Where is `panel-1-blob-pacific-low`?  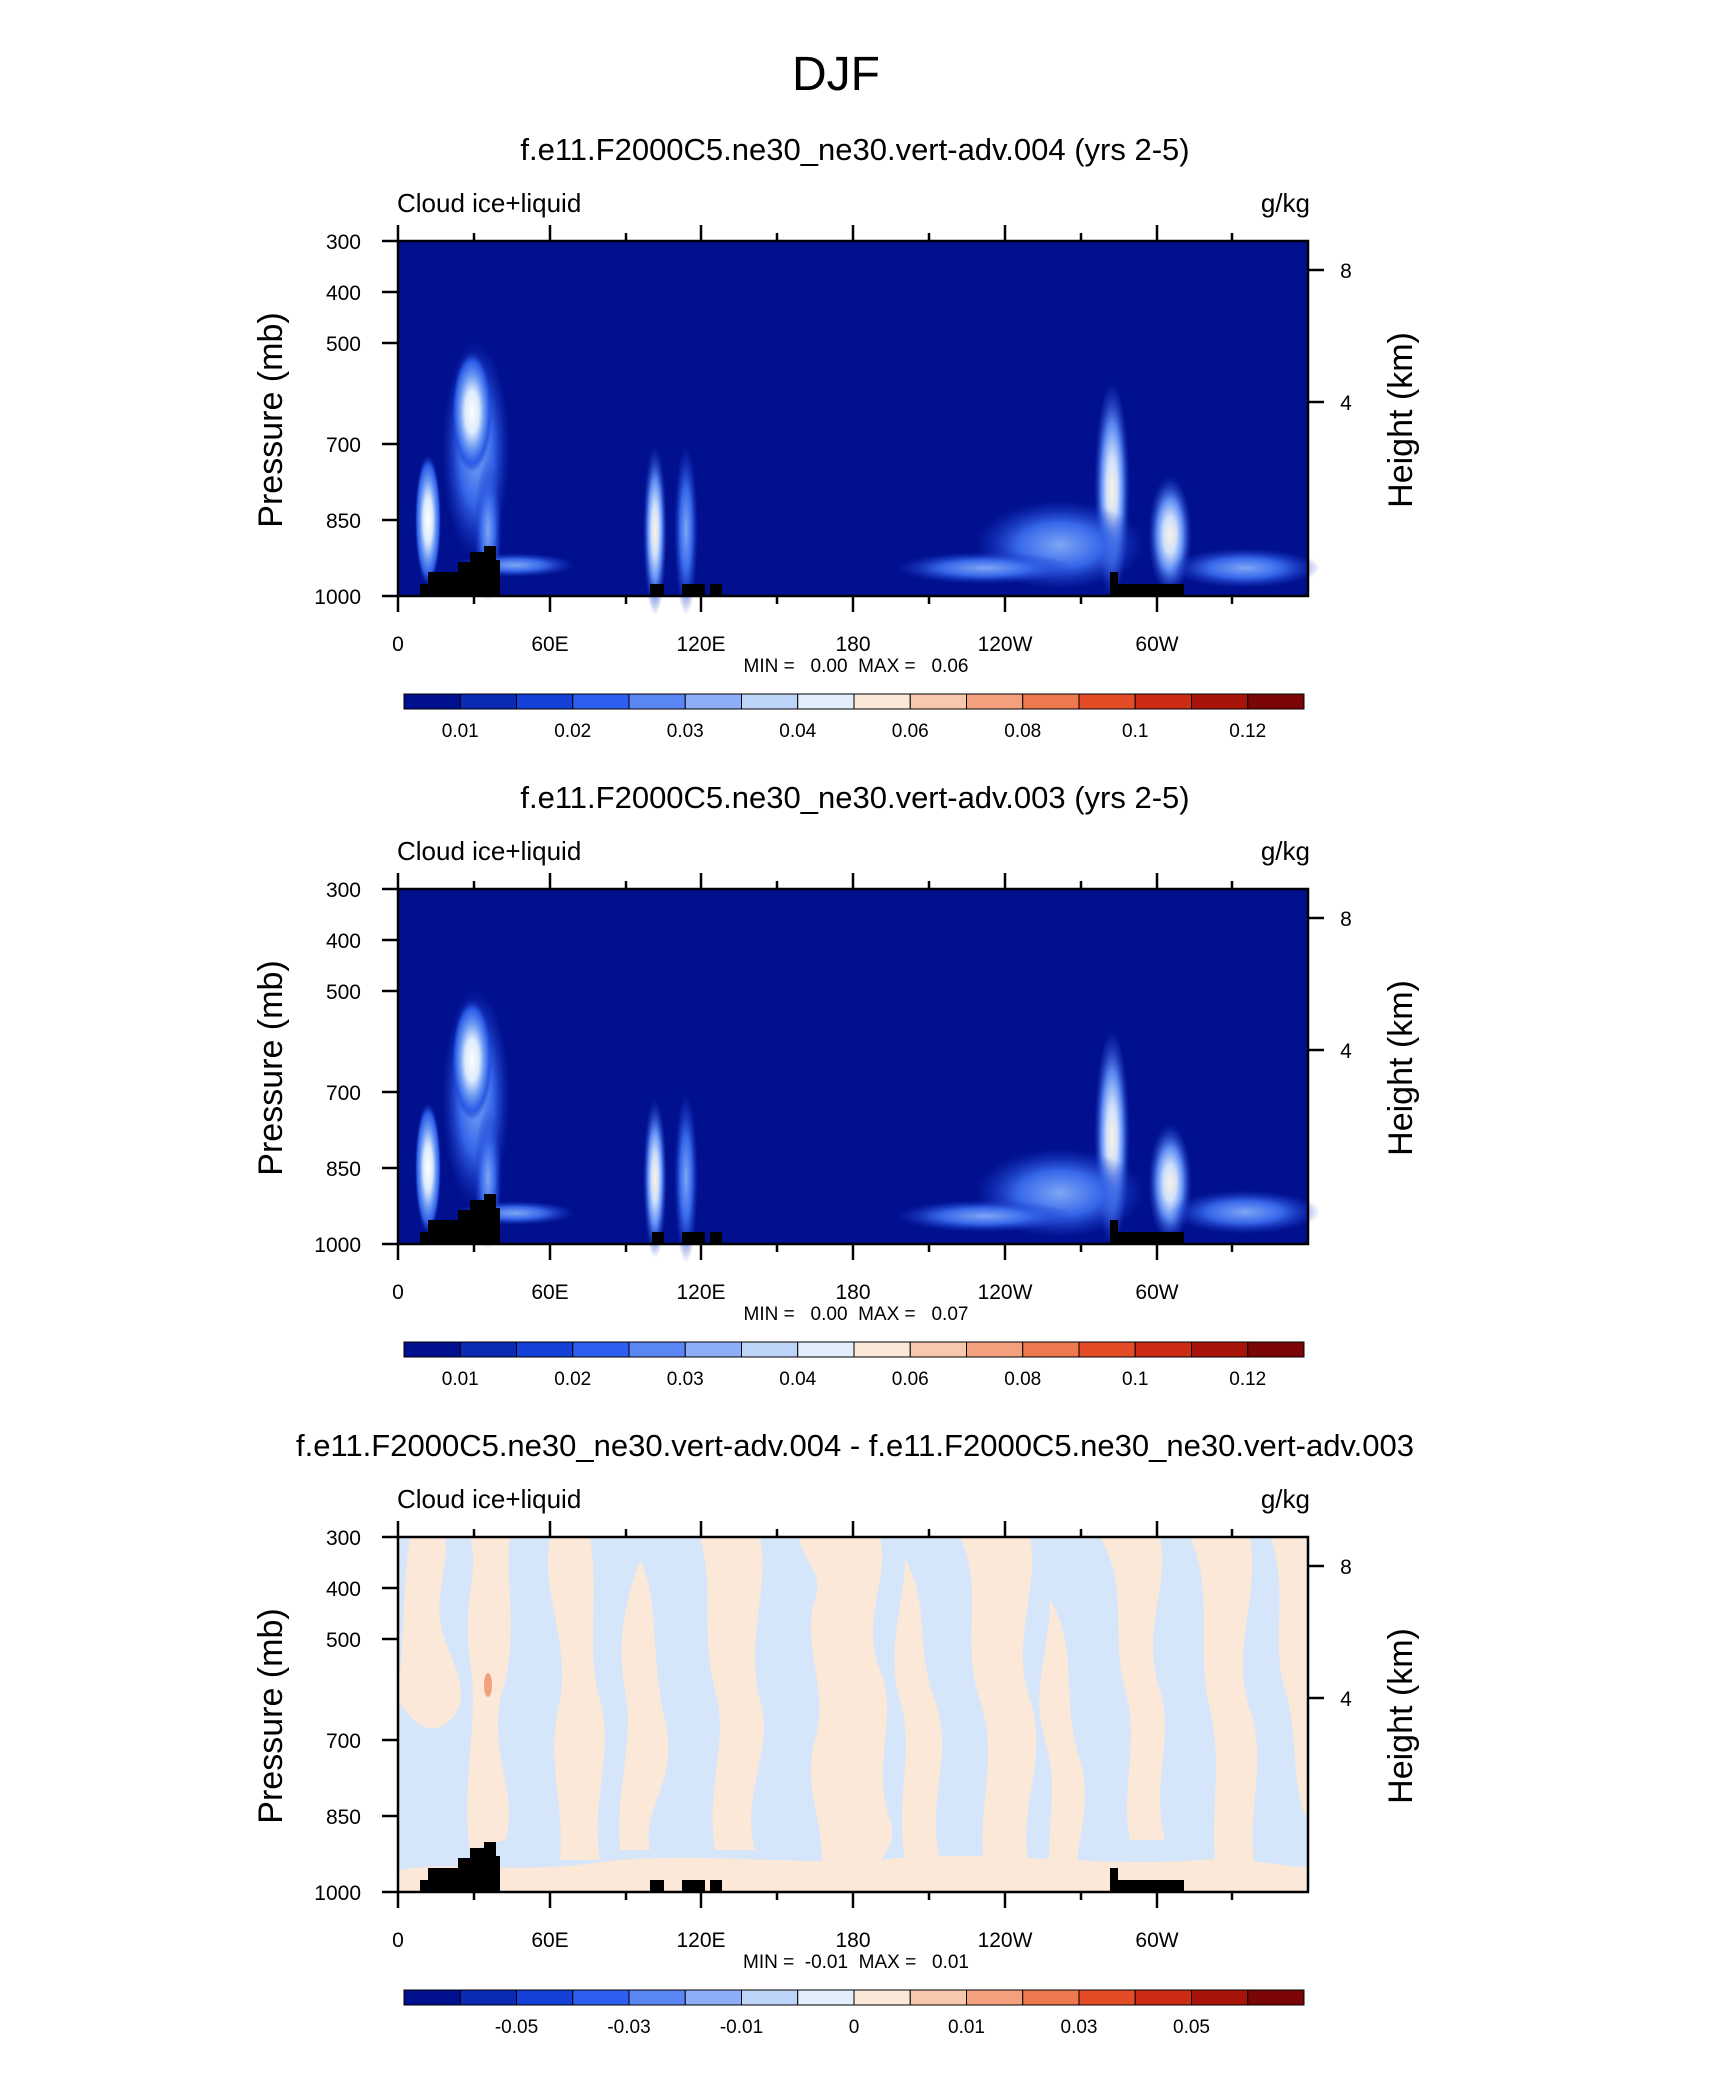
panel-1-blob-pacific-low is located at coordinates (985, 568).